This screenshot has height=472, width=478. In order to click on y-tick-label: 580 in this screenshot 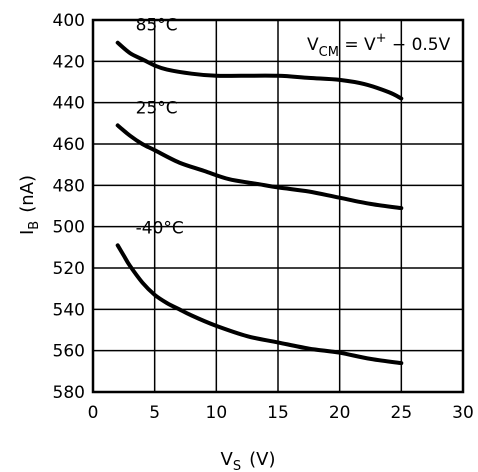, I will do `click(69, 393)`.